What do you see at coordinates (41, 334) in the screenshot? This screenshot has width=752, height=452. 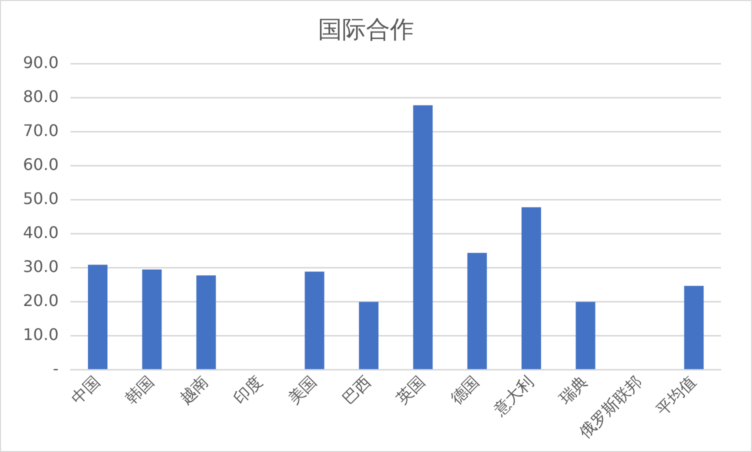 I see `y-tick-label: 10.0` at bounding box center [41, 334].